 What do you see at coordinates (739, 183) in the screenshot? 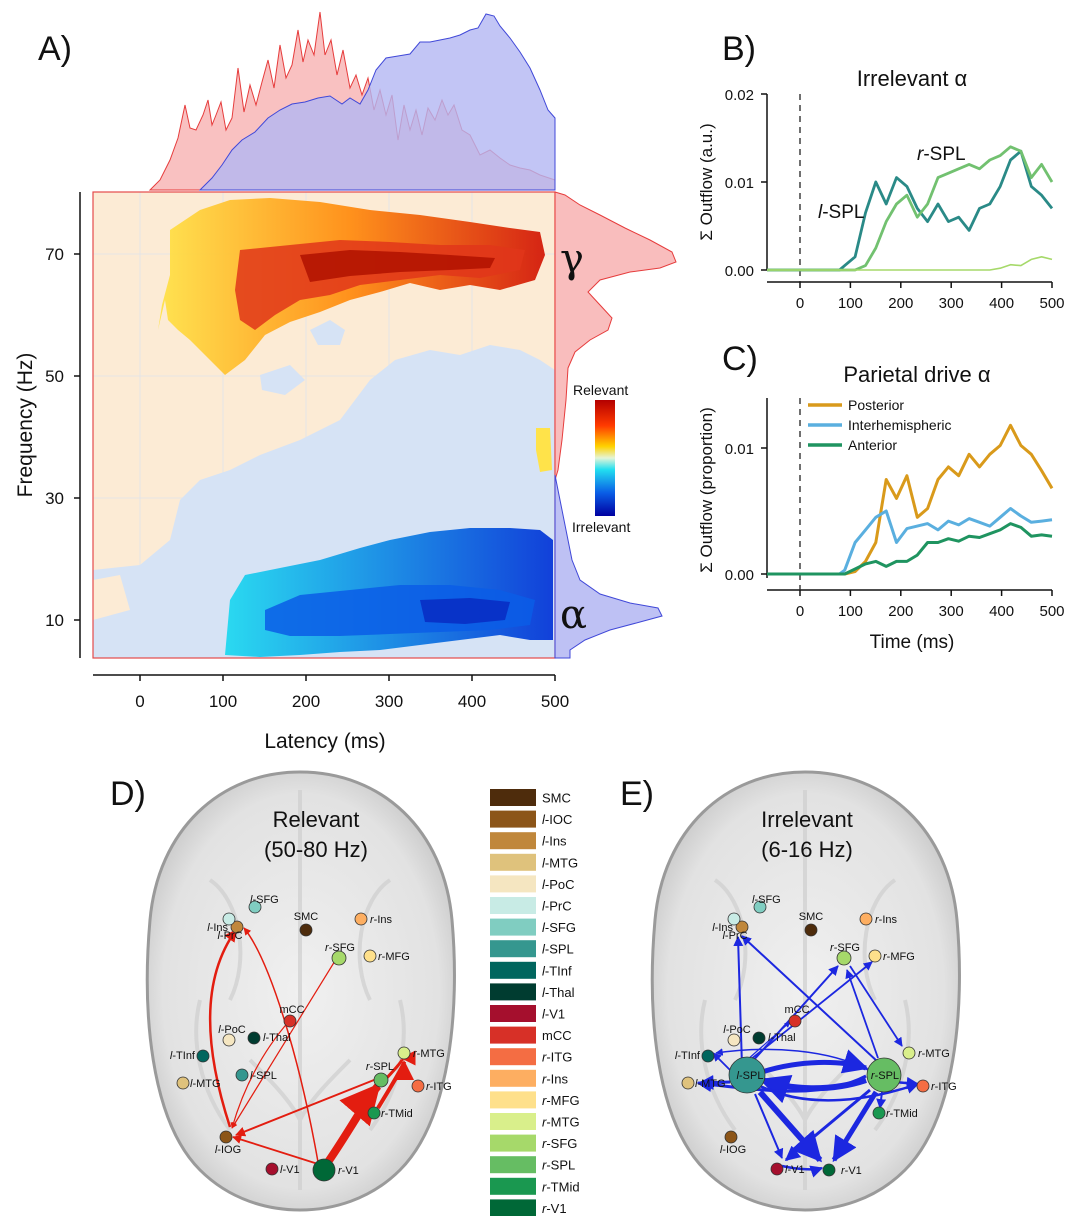
I see `panel-b-y-tick-label: 0.01` at bounding box center [739, 183].